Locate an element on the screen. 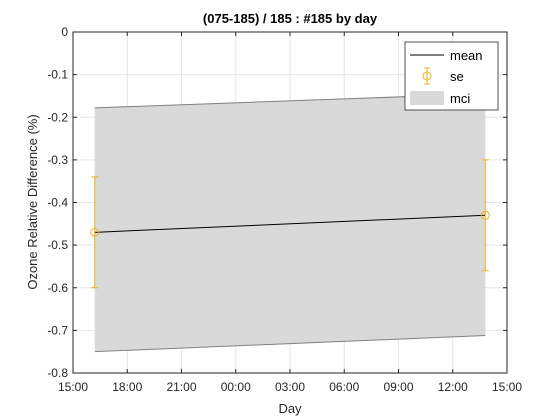  x-tick-label: 18:00 is located at coordinates (127, 387).